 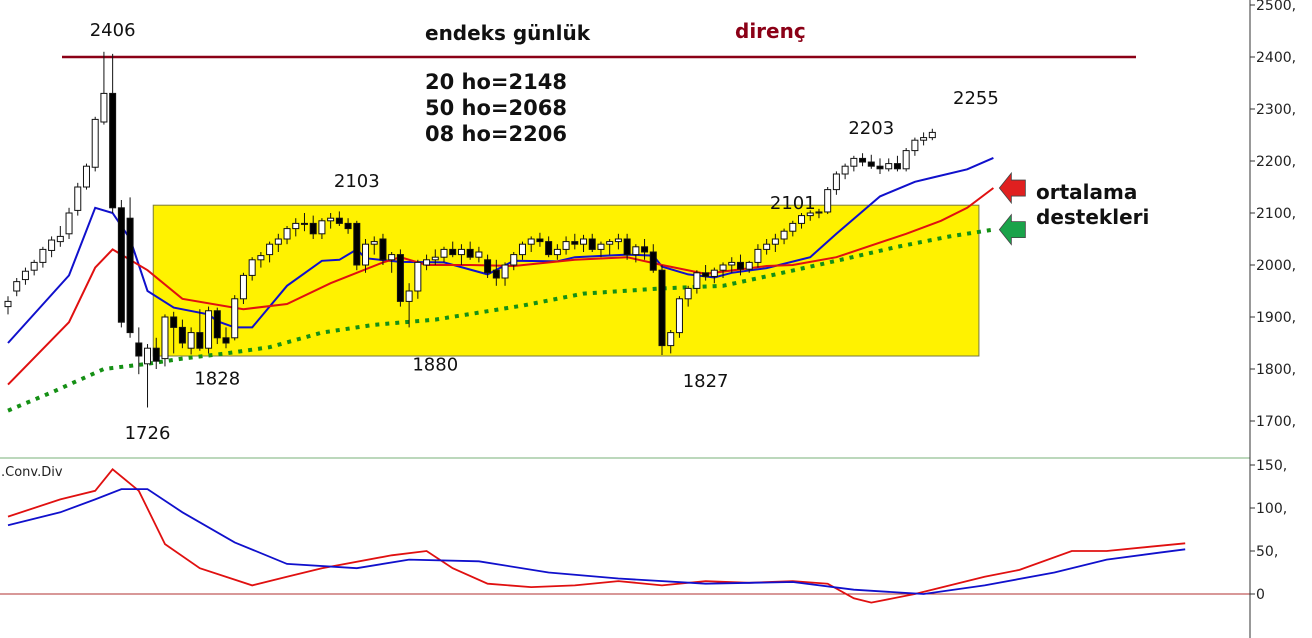 What do you see at coordinates (435, 365) in the screenshot?
I see `price-annotation: 1880` at bounding box center [435, 365].